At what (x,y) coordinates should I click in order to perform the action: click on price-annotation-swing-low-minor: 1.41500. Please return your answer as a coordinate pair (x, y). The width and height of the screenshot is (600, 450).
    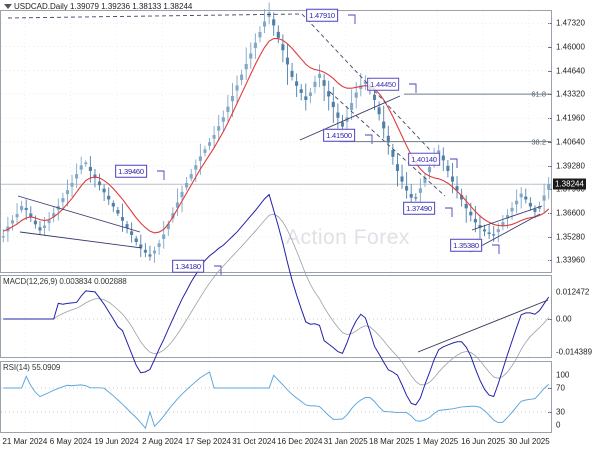
    Looking at the image, I should click on (339, 135).